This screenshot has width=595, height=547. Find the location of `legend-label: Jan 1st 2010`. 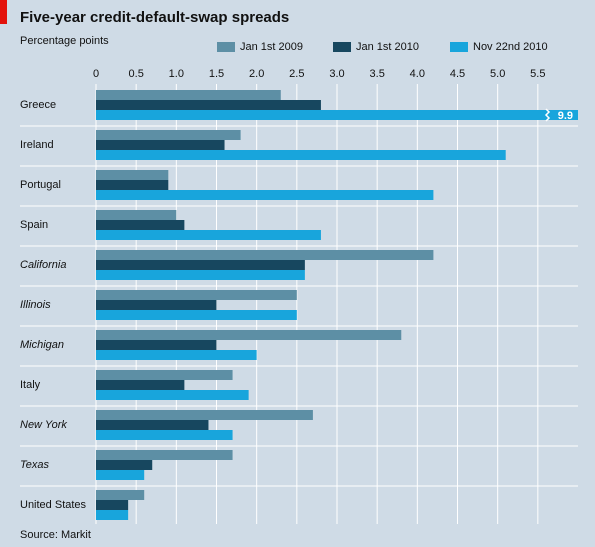

legend-label: Jan 1st 2010 is located at coordinates (387, 47).